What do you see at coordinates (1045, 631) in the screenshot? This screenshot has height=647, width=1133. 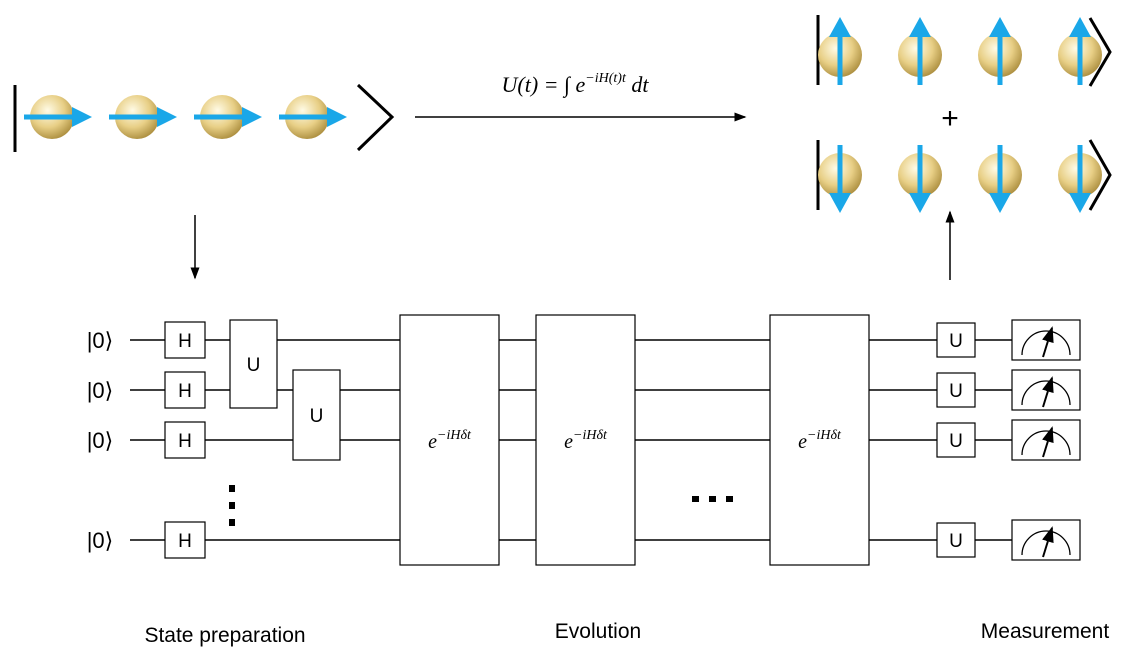 I see `stage-label: Measurement` at bounding box center [1045, 631].